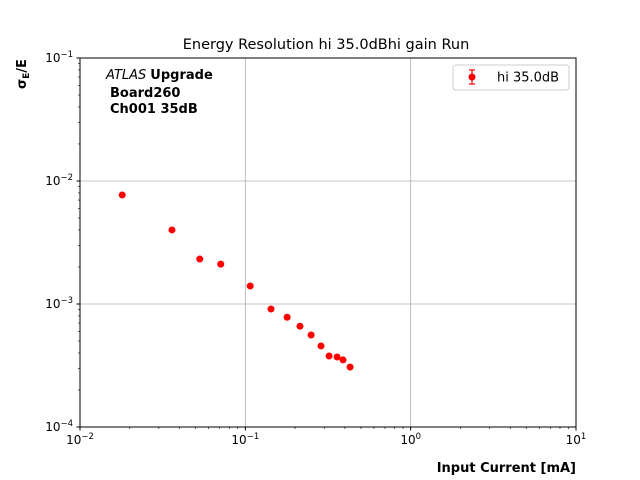 Image resolution: width=640 pixels, height=480 pixels. I want to click on y-tick-label: 10⁻¹, so click(59, 57).